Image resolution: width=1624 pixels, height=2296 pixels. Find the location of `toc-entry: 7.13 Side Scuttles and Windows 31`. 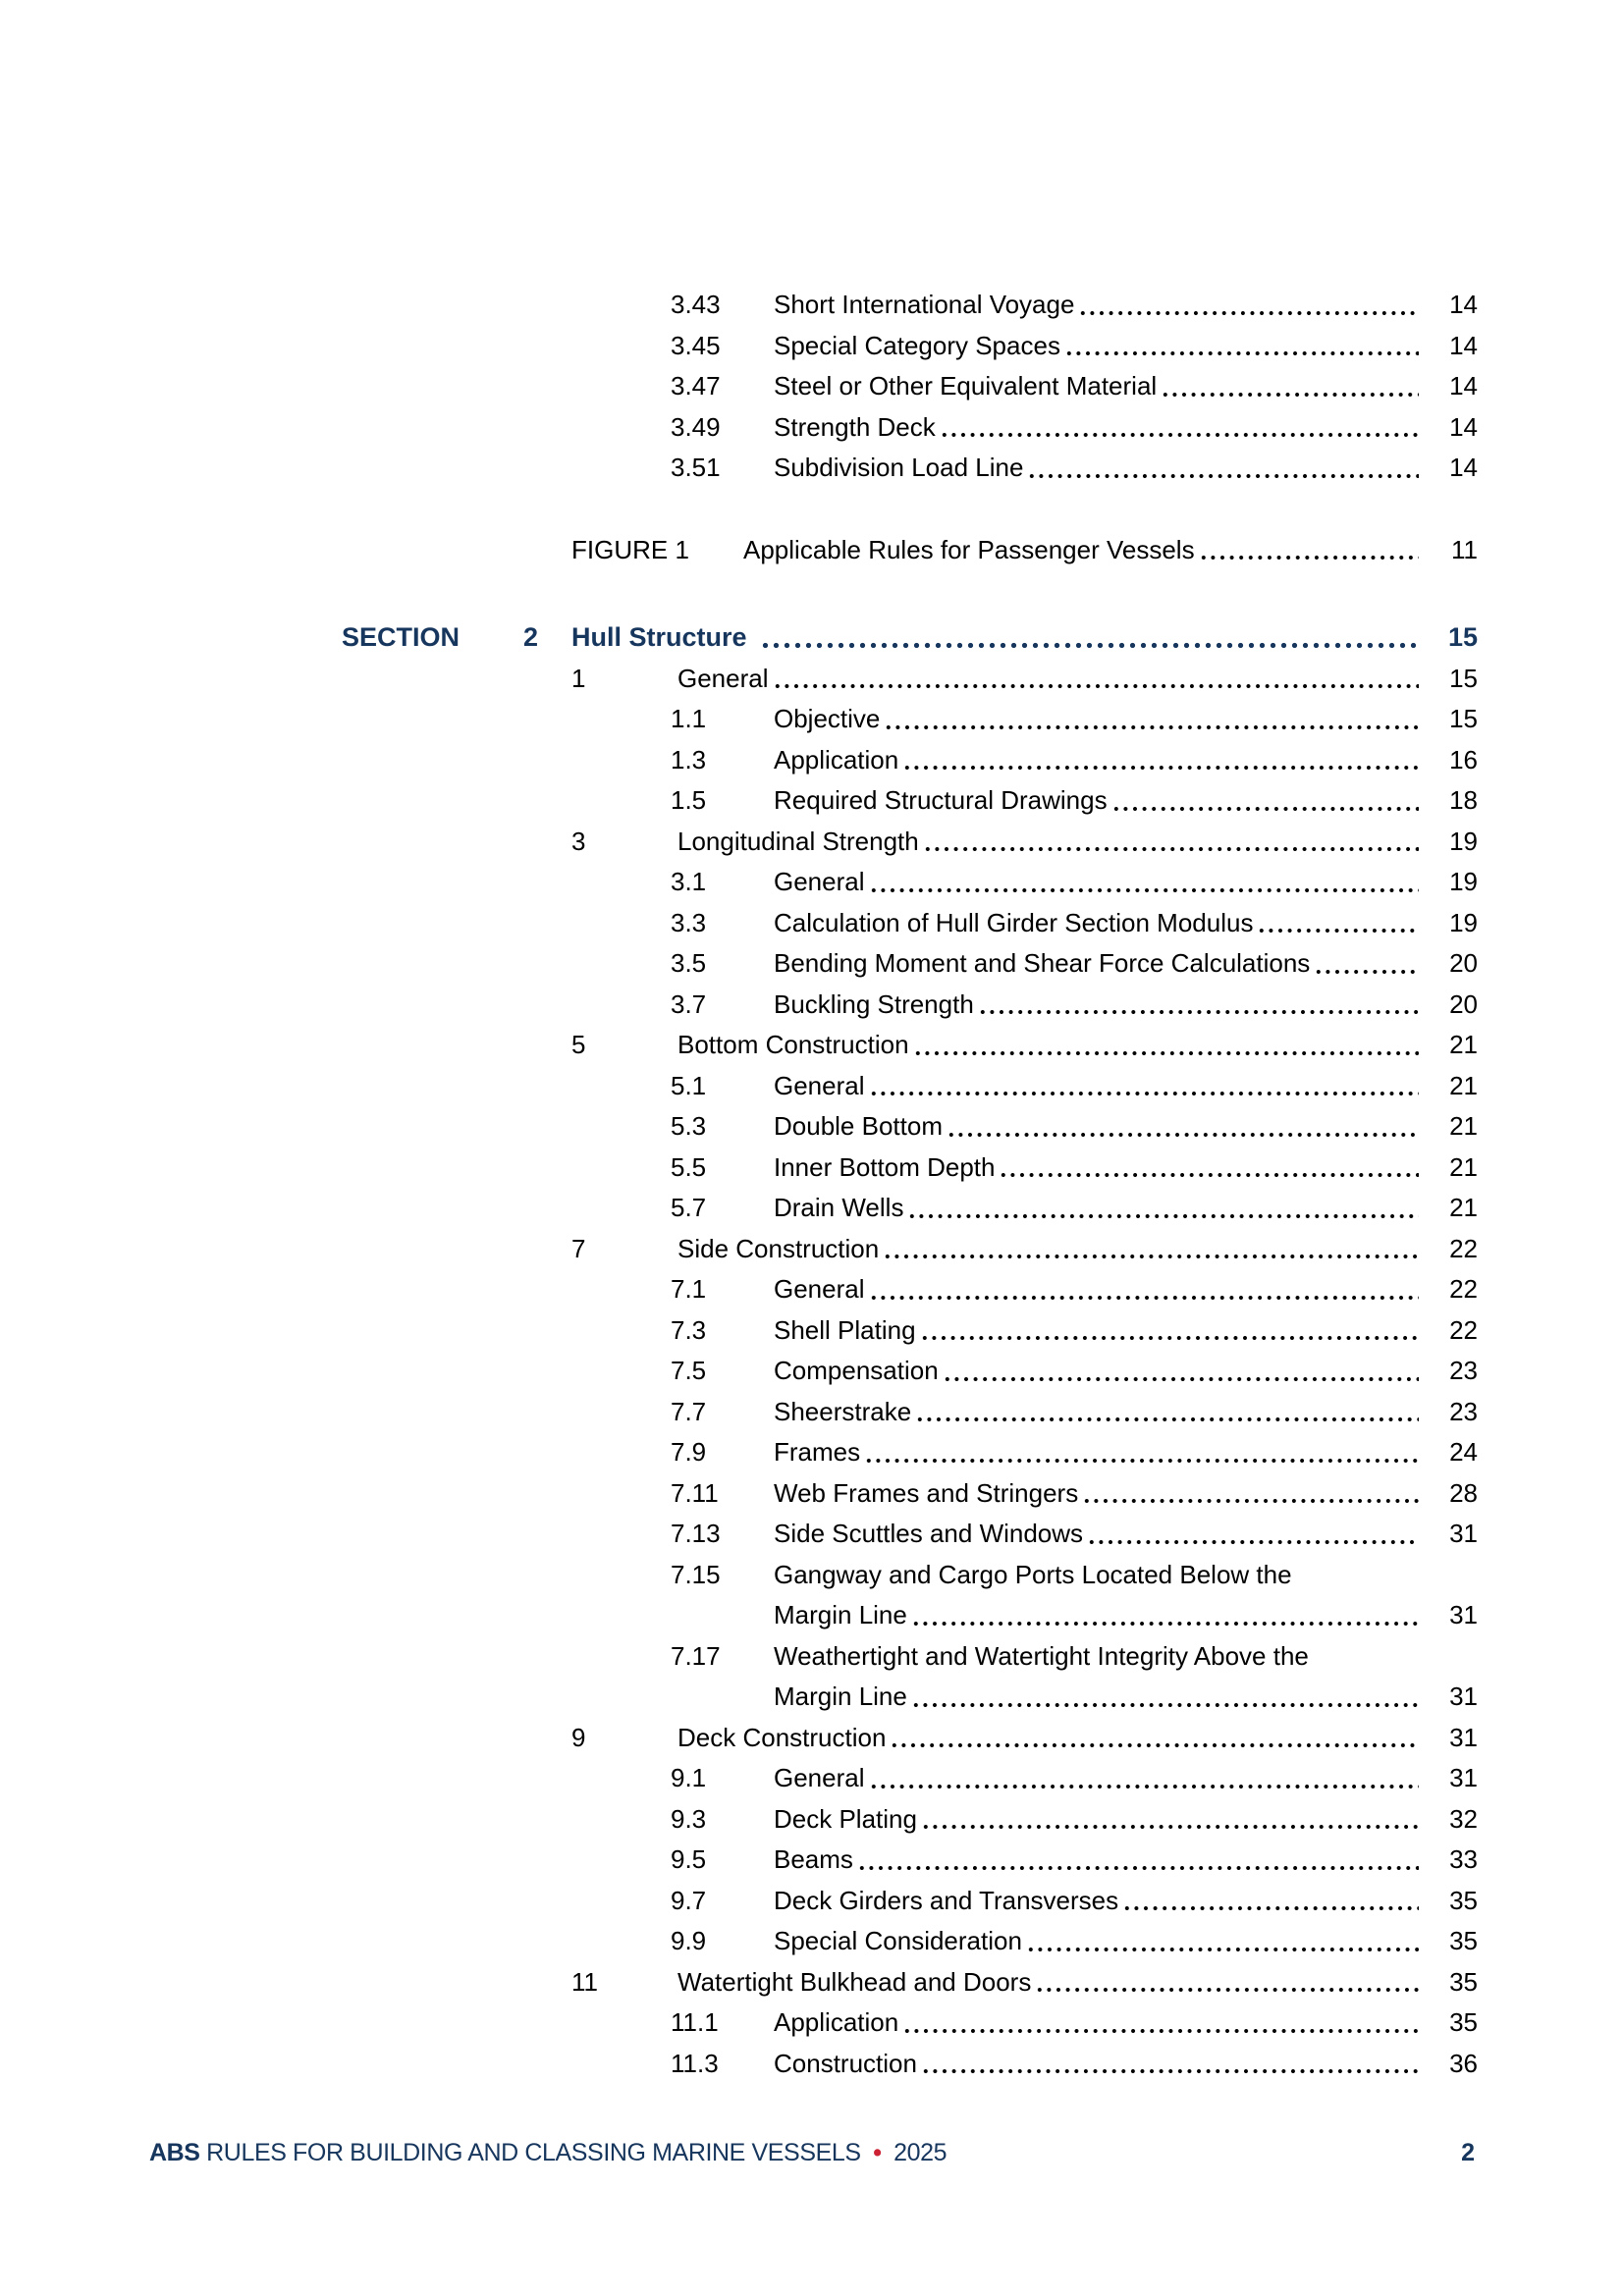

toc-entry: 7.13 Side Scuttles and Windows 31 is located at coordinates (910, 1534).